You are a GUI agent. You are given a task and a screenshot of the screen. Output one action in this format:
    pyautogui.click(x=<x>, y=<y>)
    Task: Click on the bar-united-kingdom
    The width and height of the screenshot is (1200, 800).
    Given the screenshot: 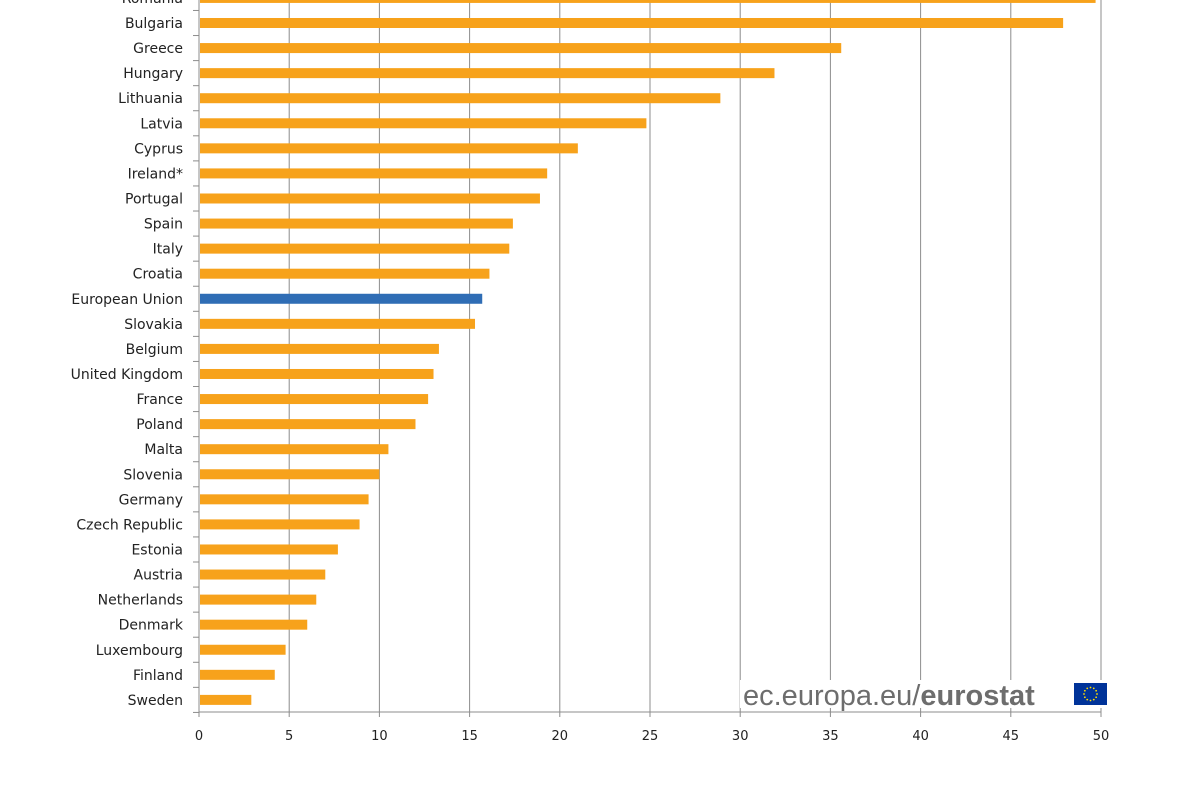 What is the action you would take?
    pyautogui.click(x=317, y=373)
    